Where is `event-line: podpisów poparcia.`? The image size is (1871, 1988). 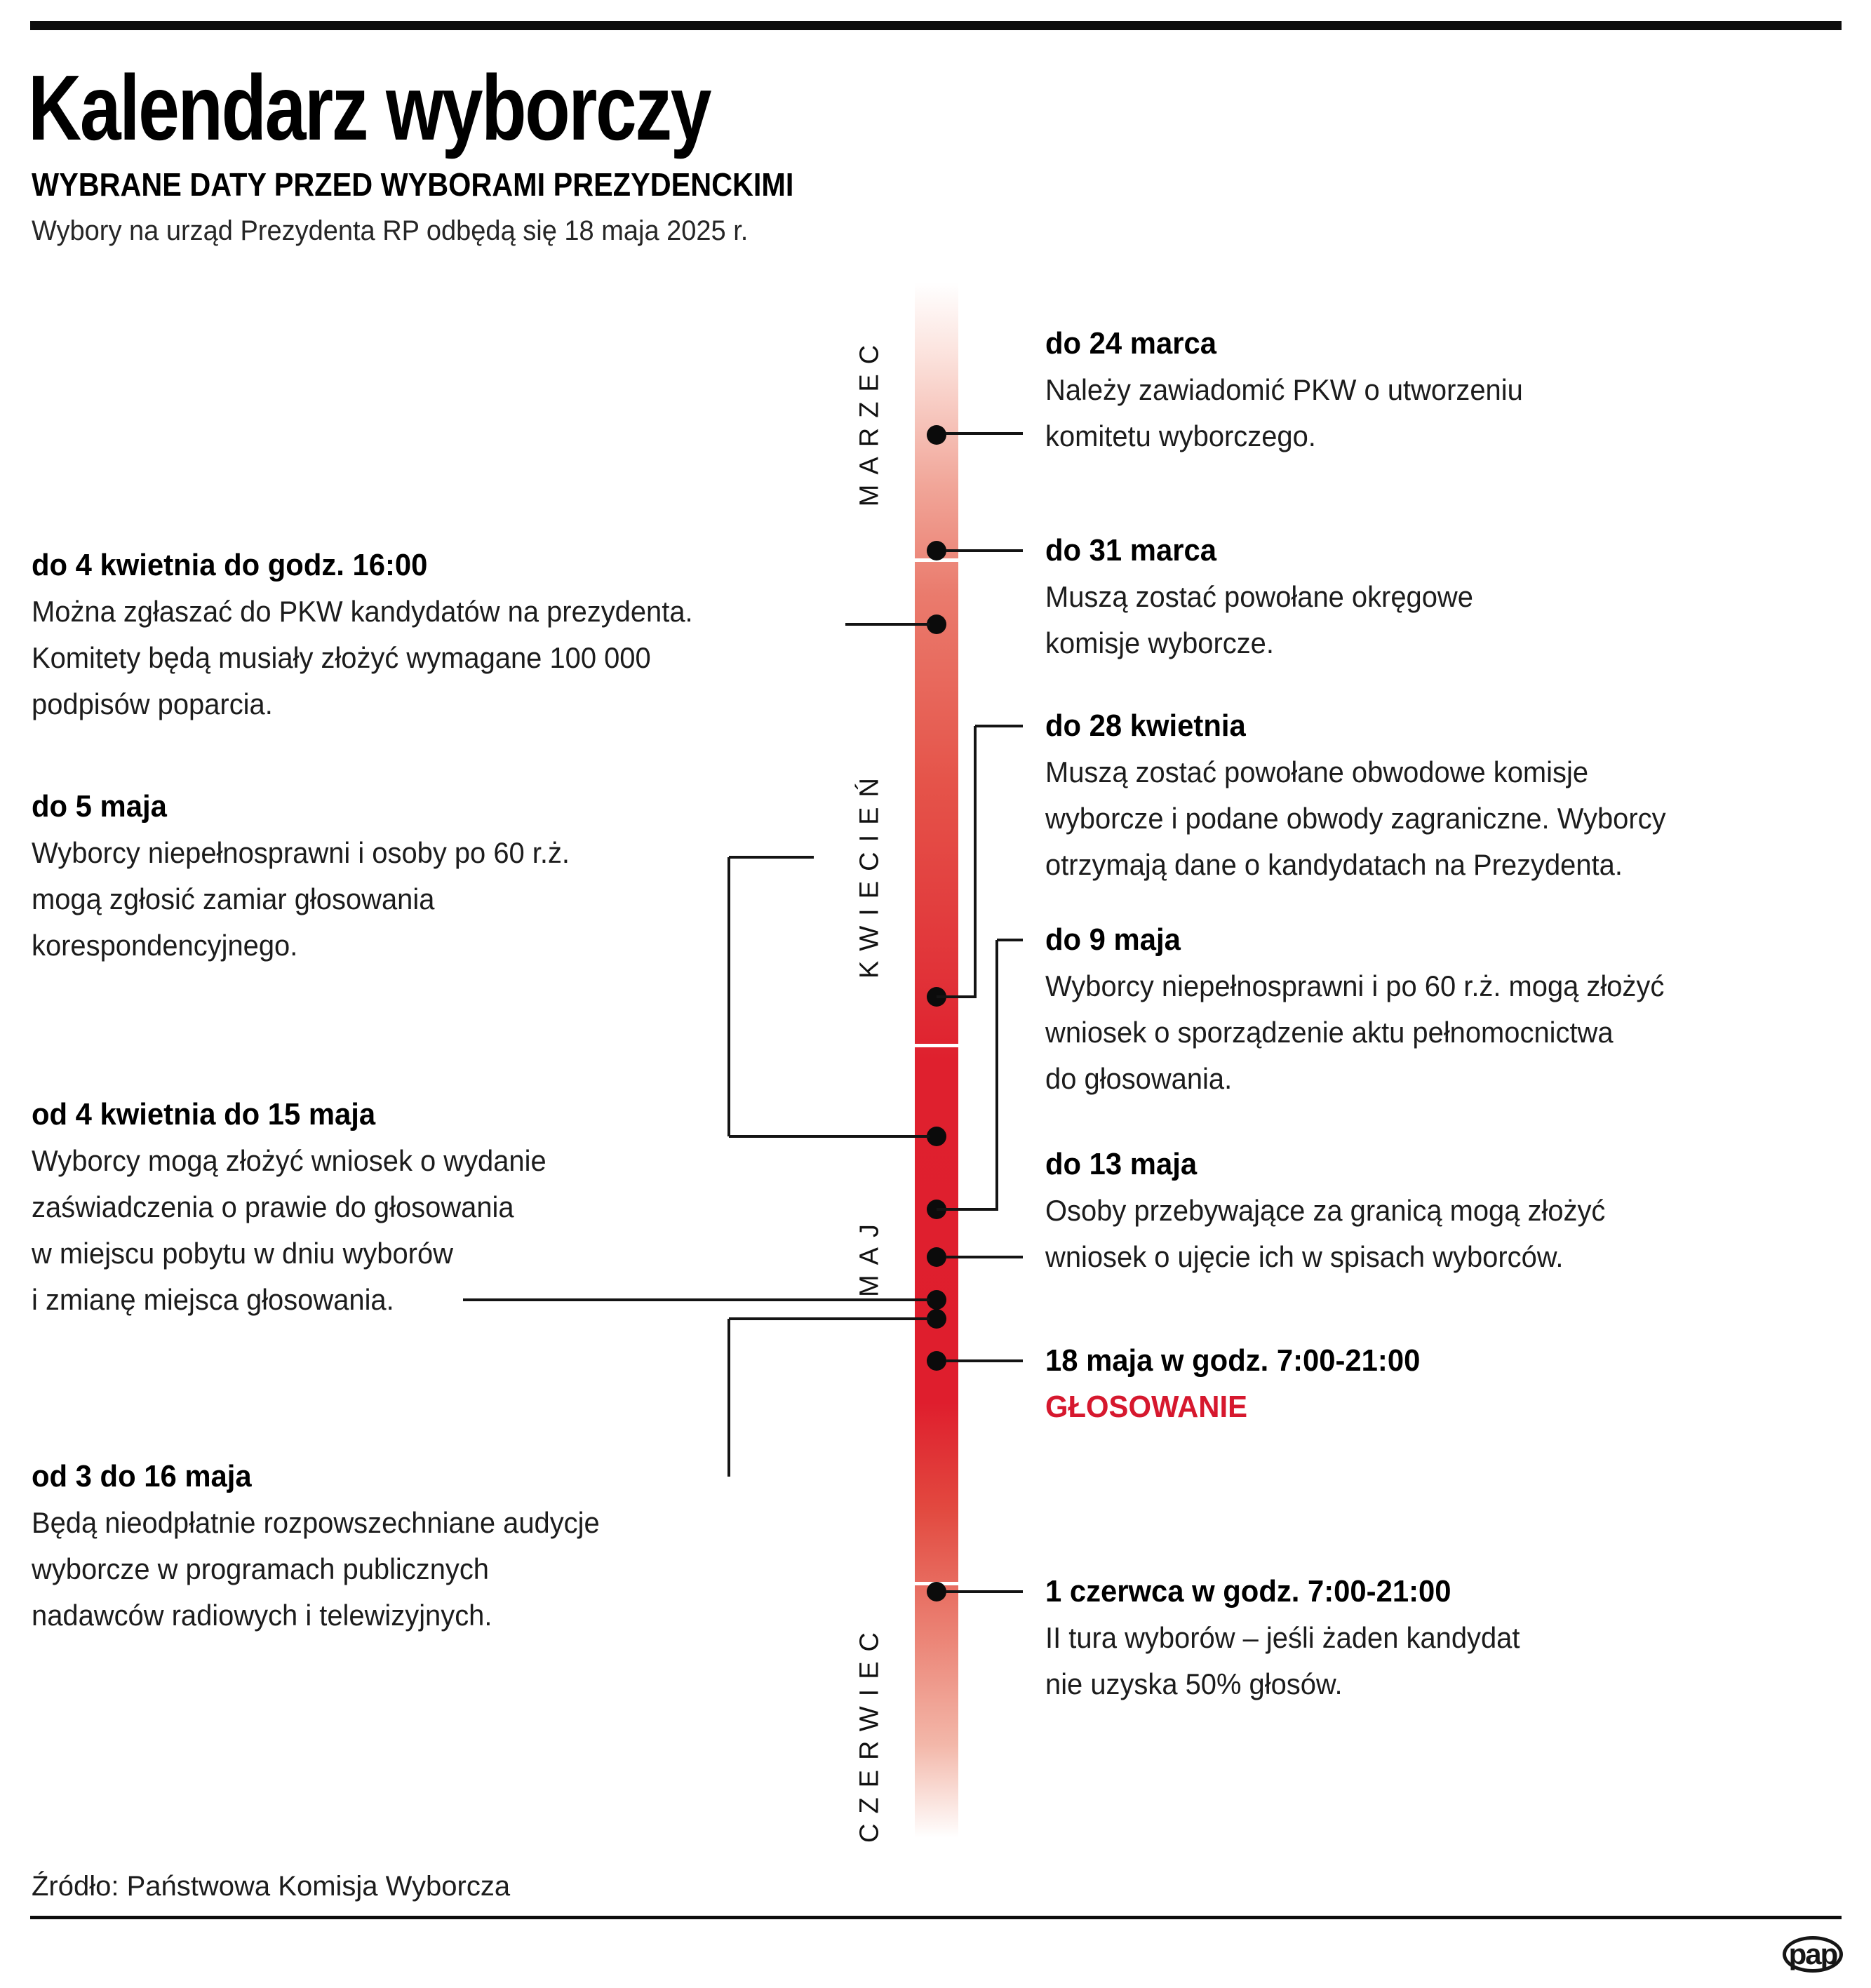 event-line: podpisów poparcia. is located at coordinates (152, 704).